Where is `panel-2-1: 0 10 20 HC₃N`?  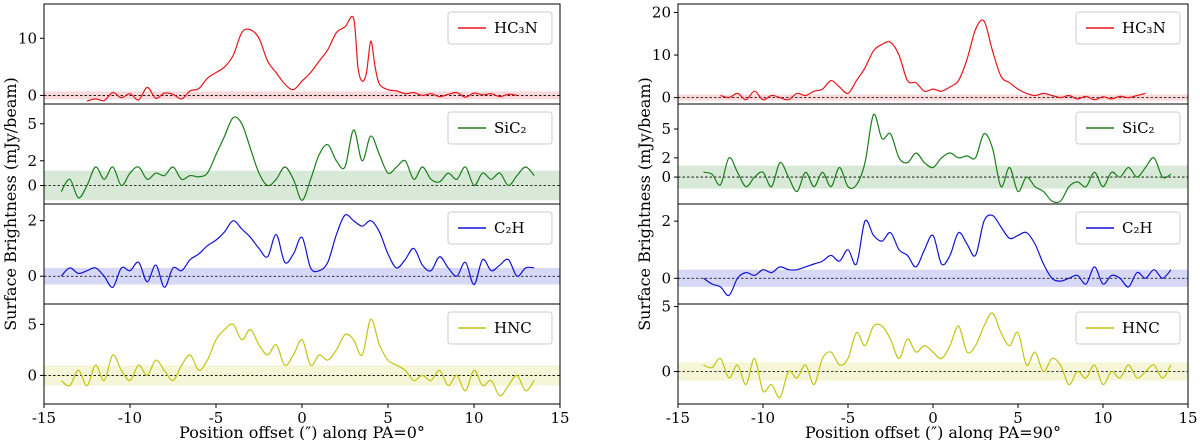 panel-2-1: 0 10 20 HC₃N is located at coordinates (920, 55).